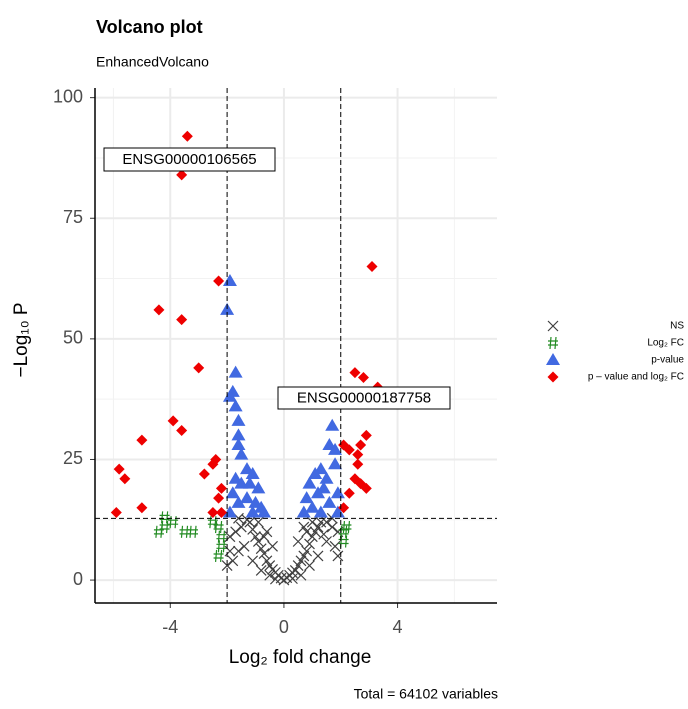 The image size is (688, 709). What do you see at coordinates (677, 326) in the screenshot?
I see `legend-label: NS` at bounding box center [677, 326].